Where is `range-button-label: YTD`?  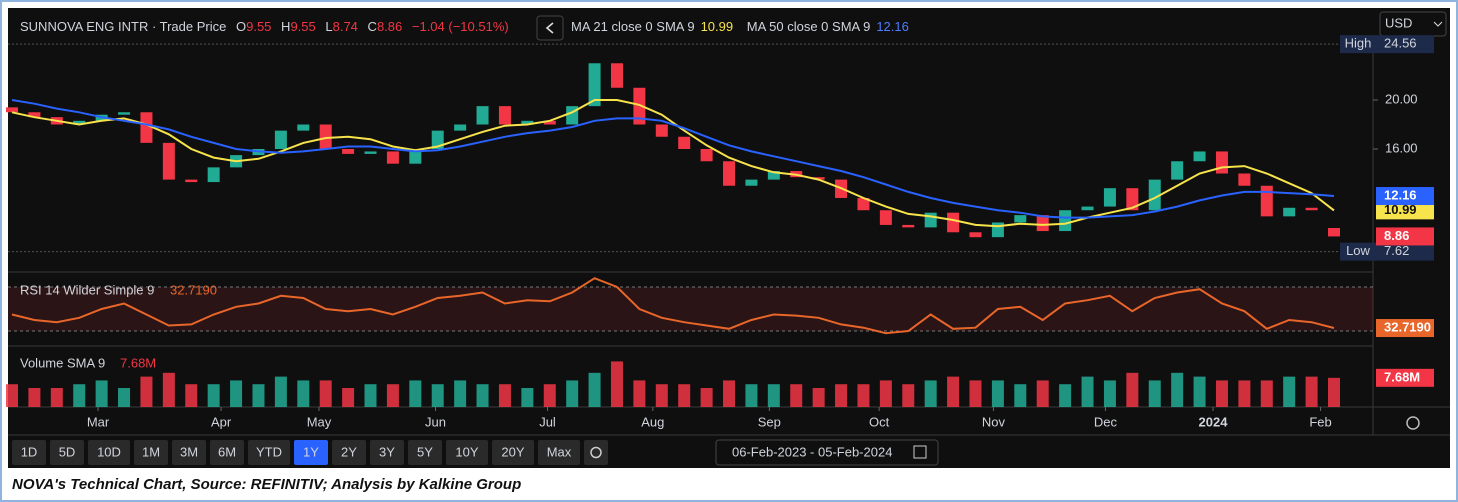 range-button-label: YTD is located at coordinates (269, 451).